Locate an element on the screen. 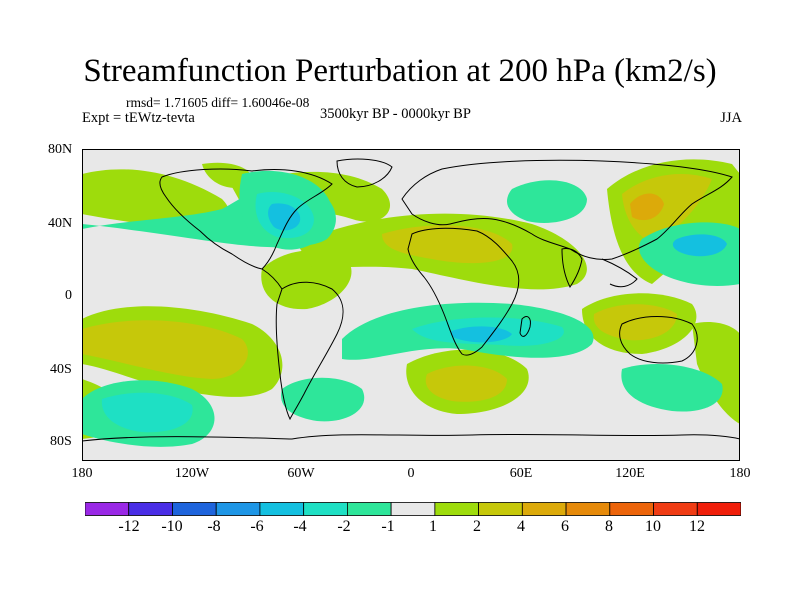 The image size is (800, 600). lat-label-80n: 80N is located at coordinates (60, 149).